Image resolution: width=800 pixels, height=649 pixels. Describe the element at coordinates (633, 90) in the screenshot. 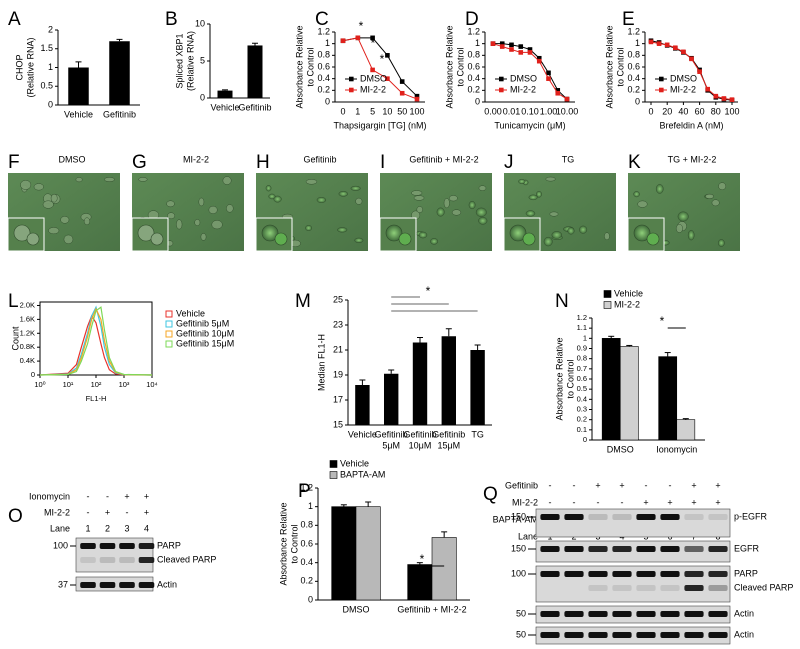

I see `y-tick-label: 0.2` at that location.